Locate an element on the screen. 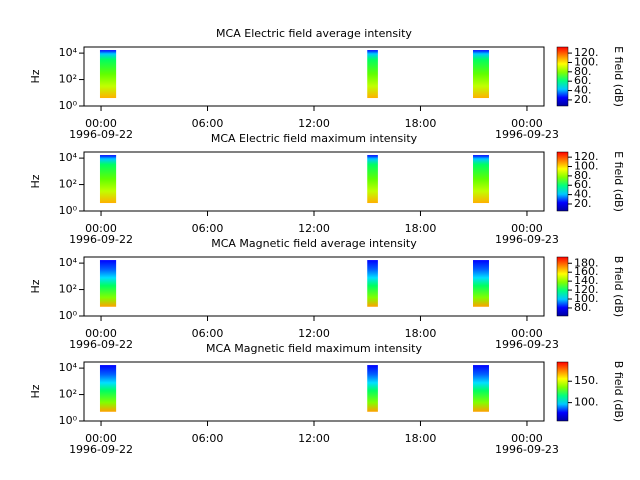 The width and height of the screenshot is (640, 480). colorbar-tick-label: 160. is located at coordinates (586, 271).